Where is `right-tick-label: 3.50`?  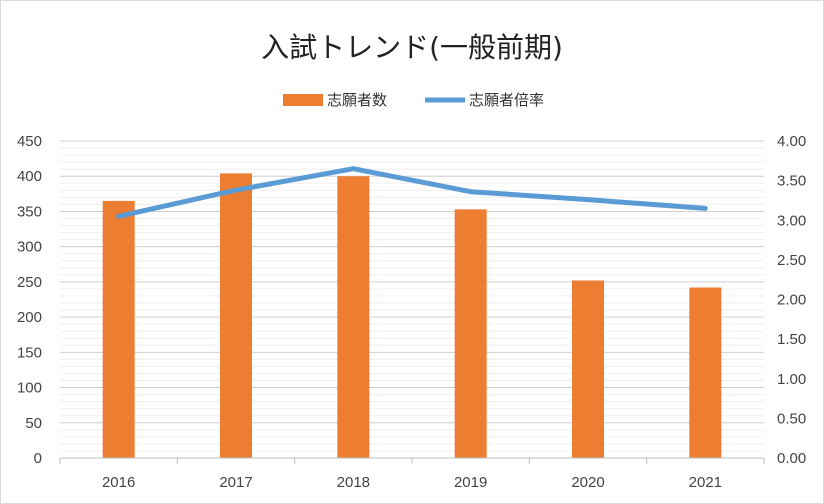 right-tick-label: 3.50 is located at coordinates (791, 181).